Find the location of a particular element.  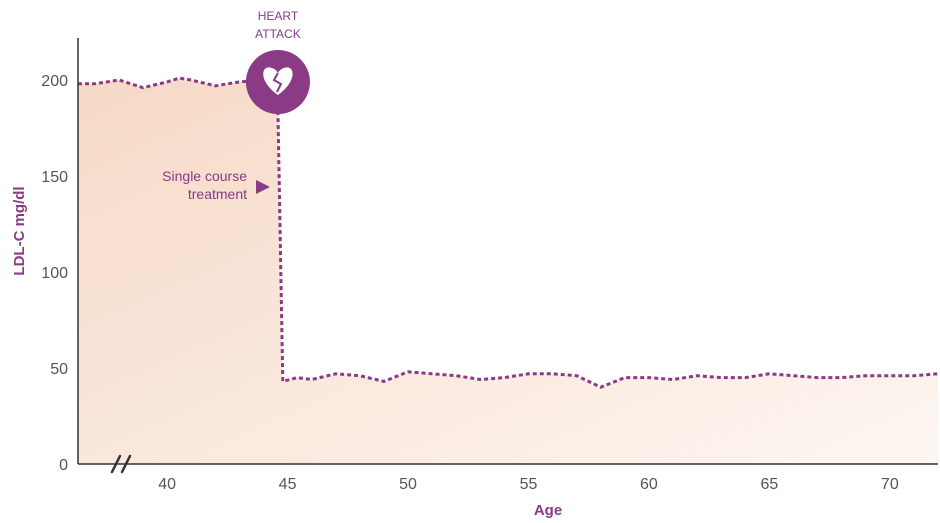

y-tick-label: 150 is located at coordinates (54, 177).